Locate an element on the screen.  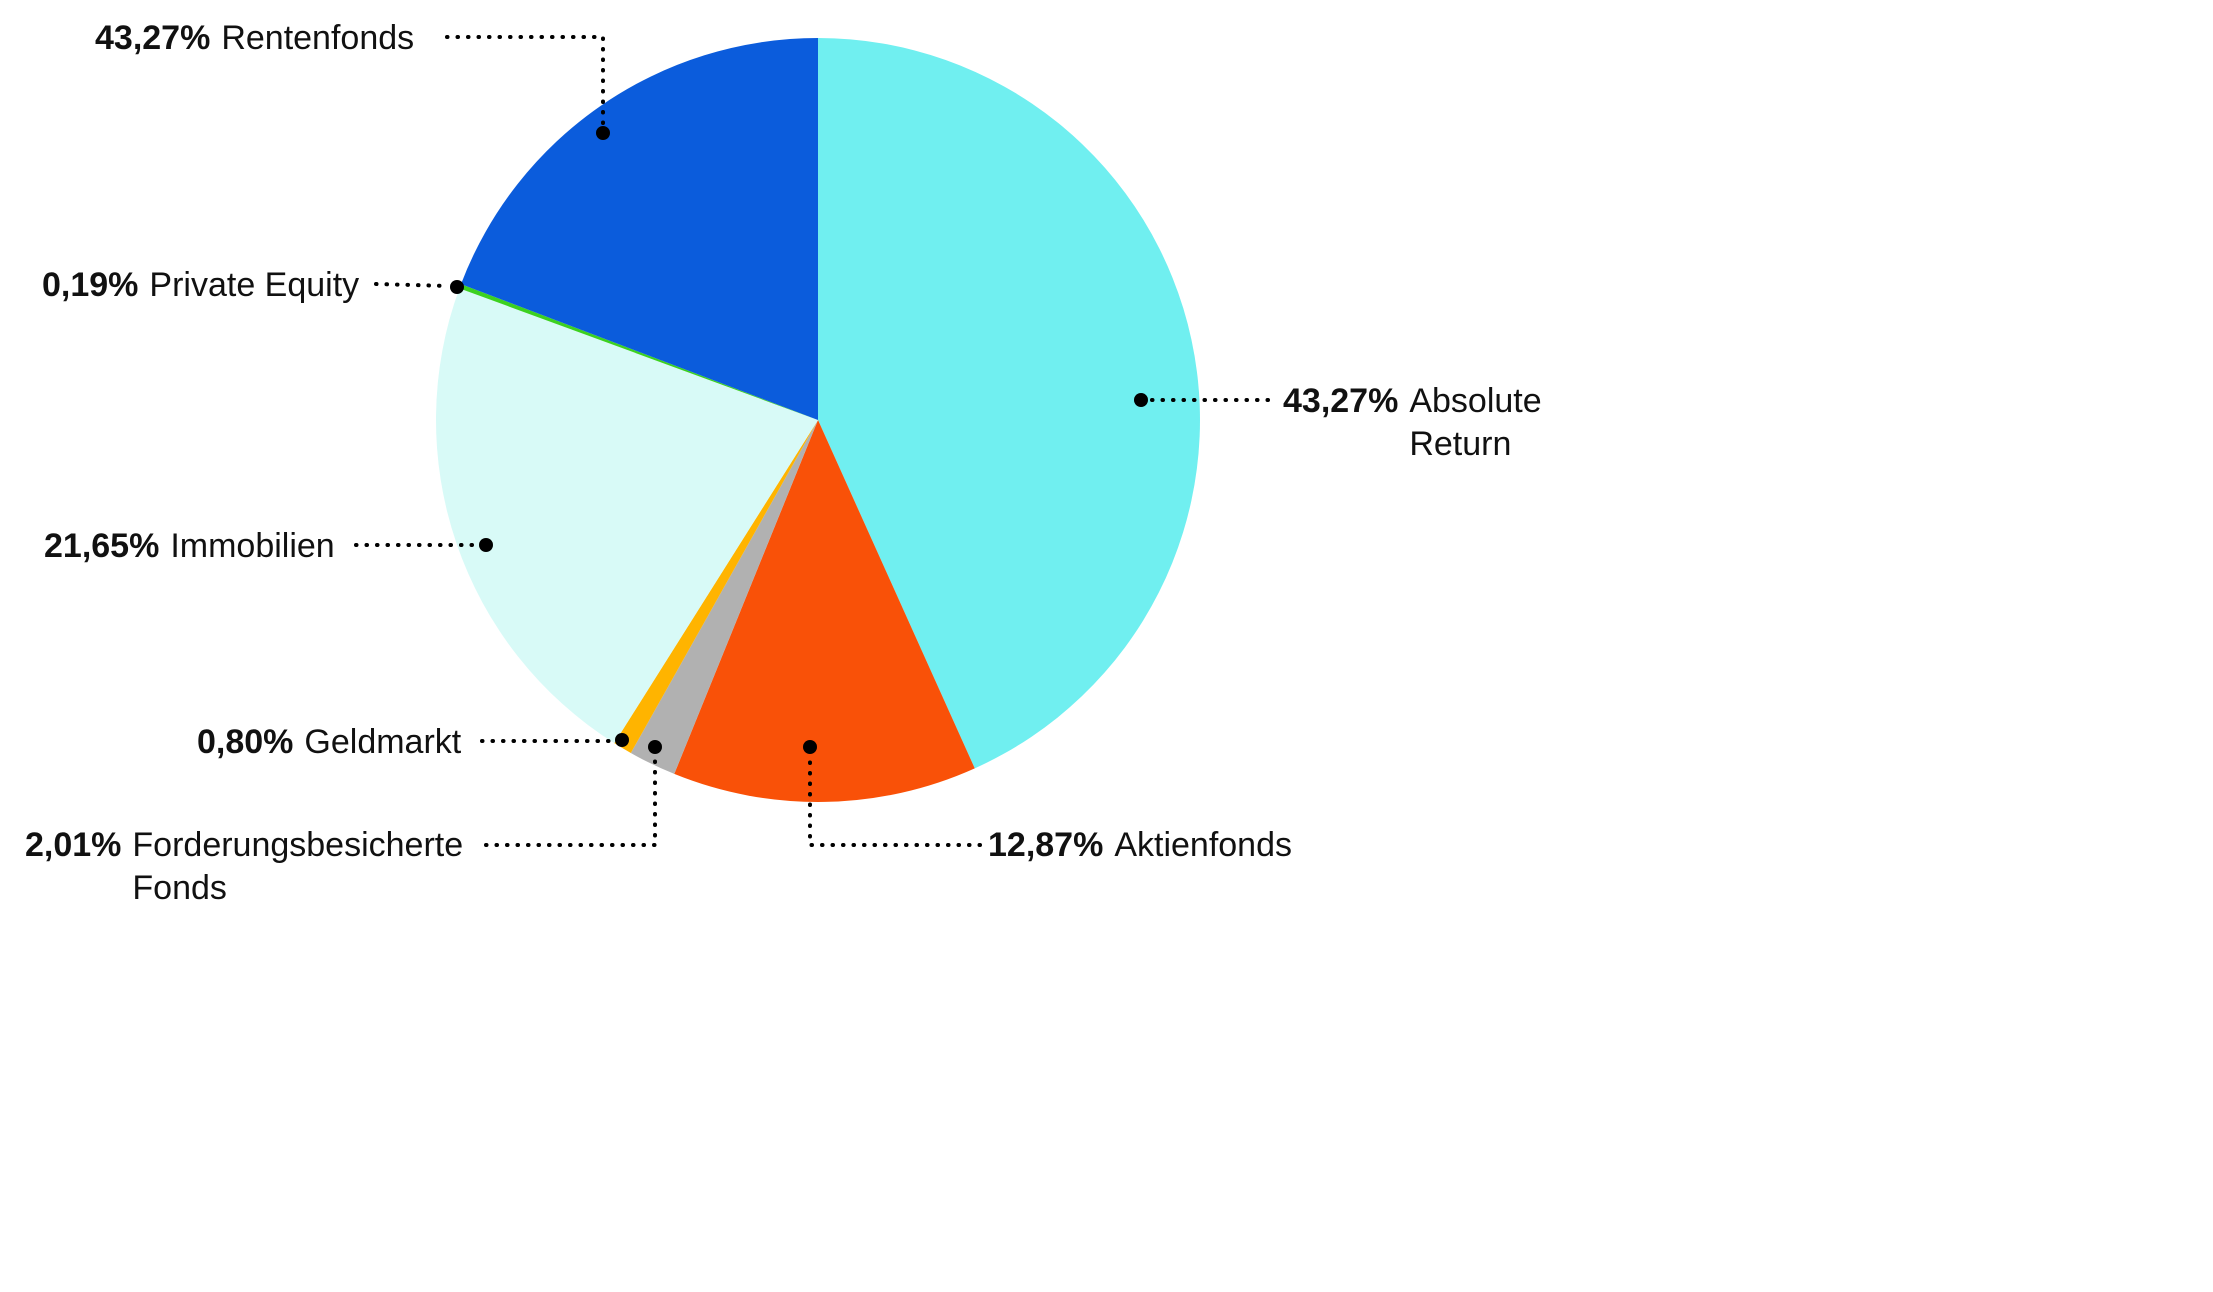
leader-dot-rentenfonds is located at coordinates (603, 133).